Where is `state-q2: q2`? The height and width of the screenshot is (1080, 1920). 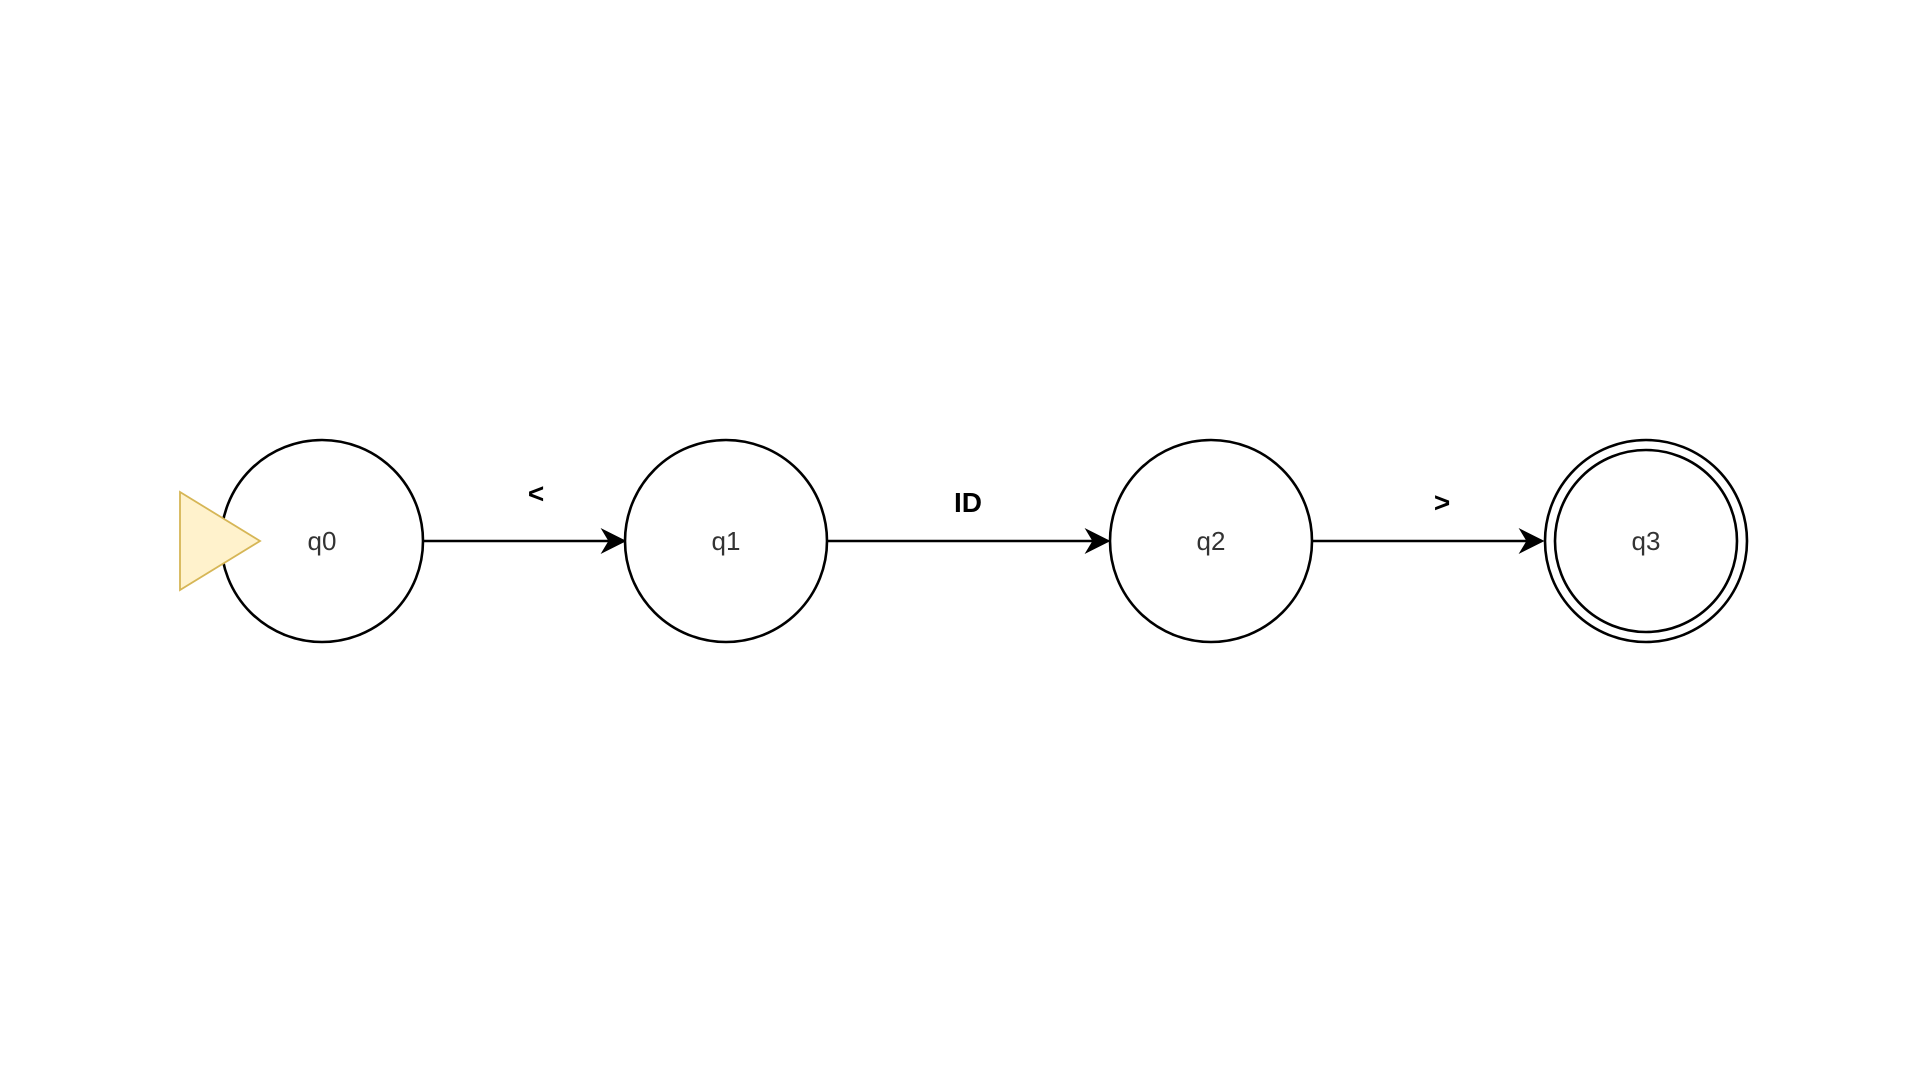 state-q2: q2 is located at coordinates (1211, 541).